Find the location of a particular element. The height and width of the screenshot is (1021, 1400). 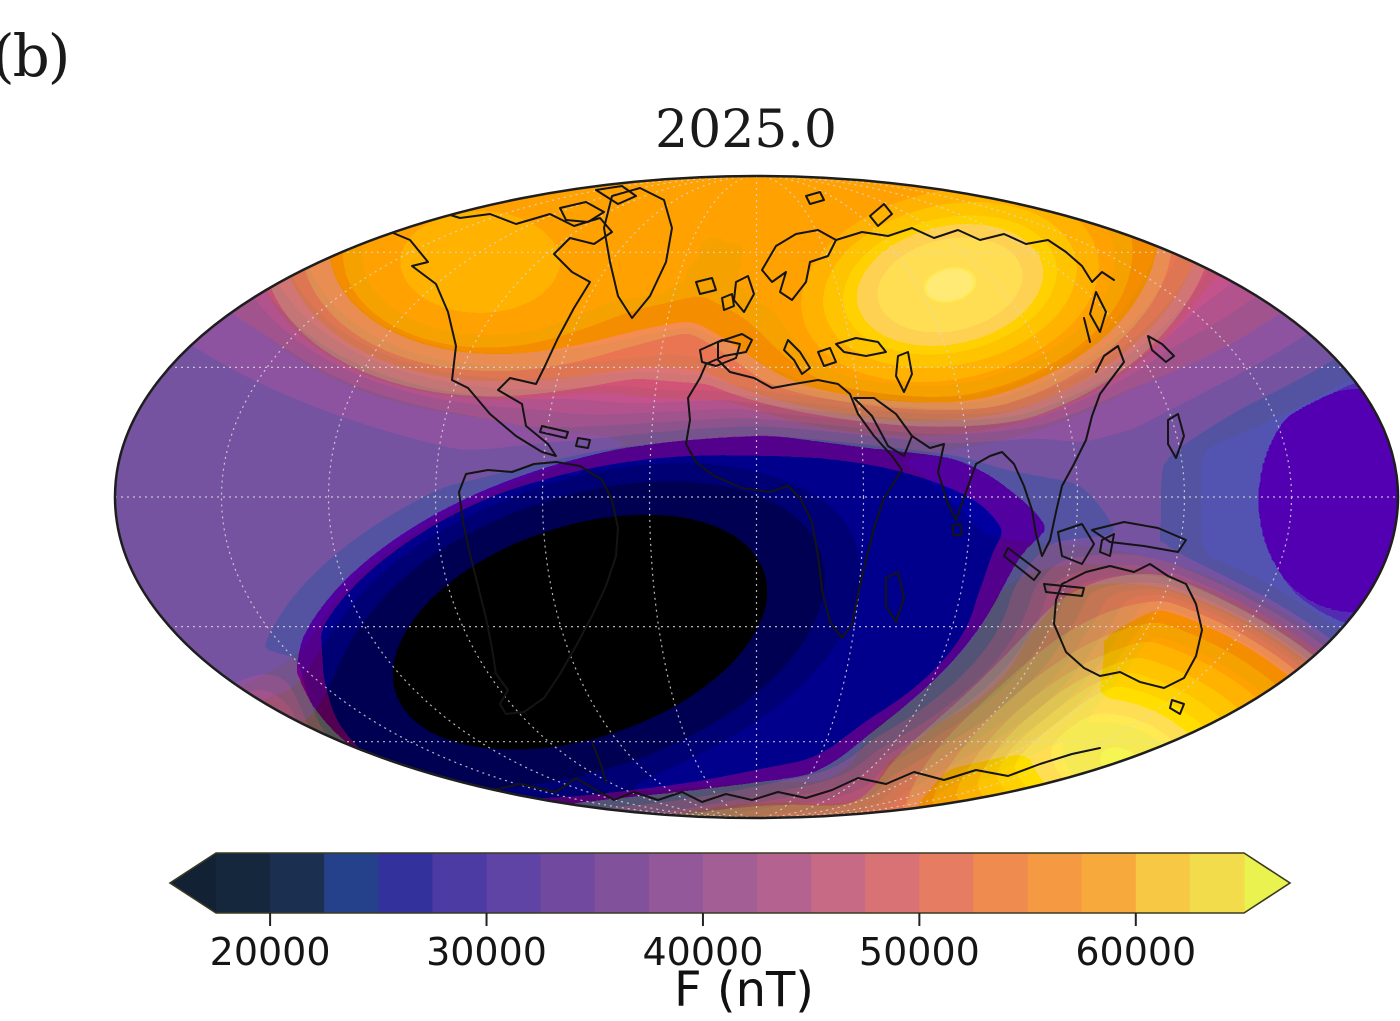

coast-siberia is located at coordinates (975, 255).